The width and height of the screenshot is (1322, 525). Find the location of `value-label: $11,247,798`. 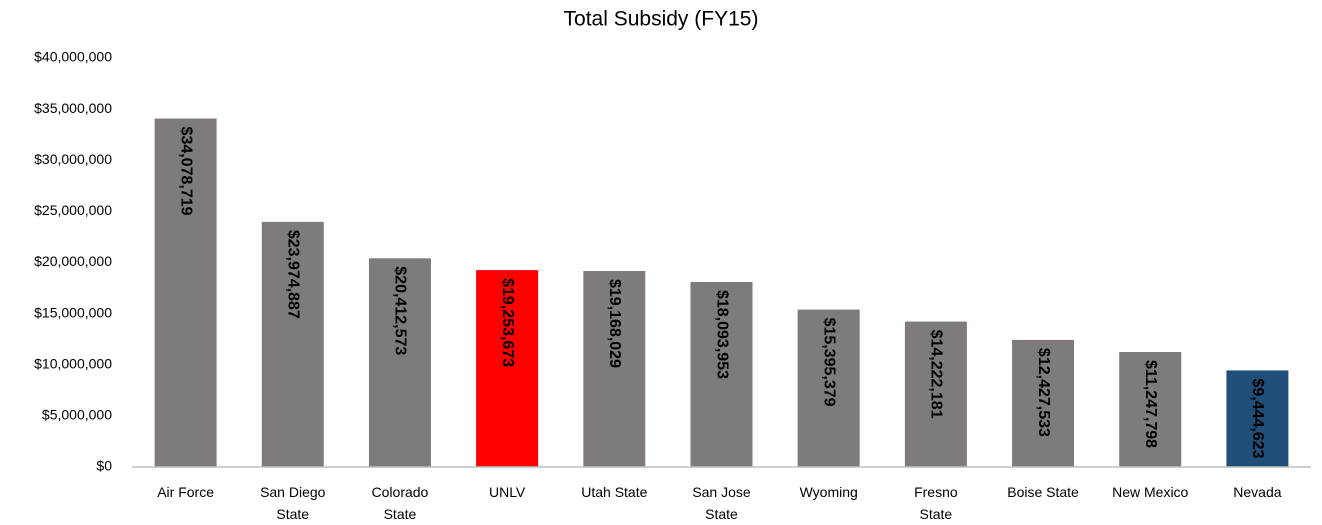

value-label: $11,247,798 is located at coordinates (1150, 404).